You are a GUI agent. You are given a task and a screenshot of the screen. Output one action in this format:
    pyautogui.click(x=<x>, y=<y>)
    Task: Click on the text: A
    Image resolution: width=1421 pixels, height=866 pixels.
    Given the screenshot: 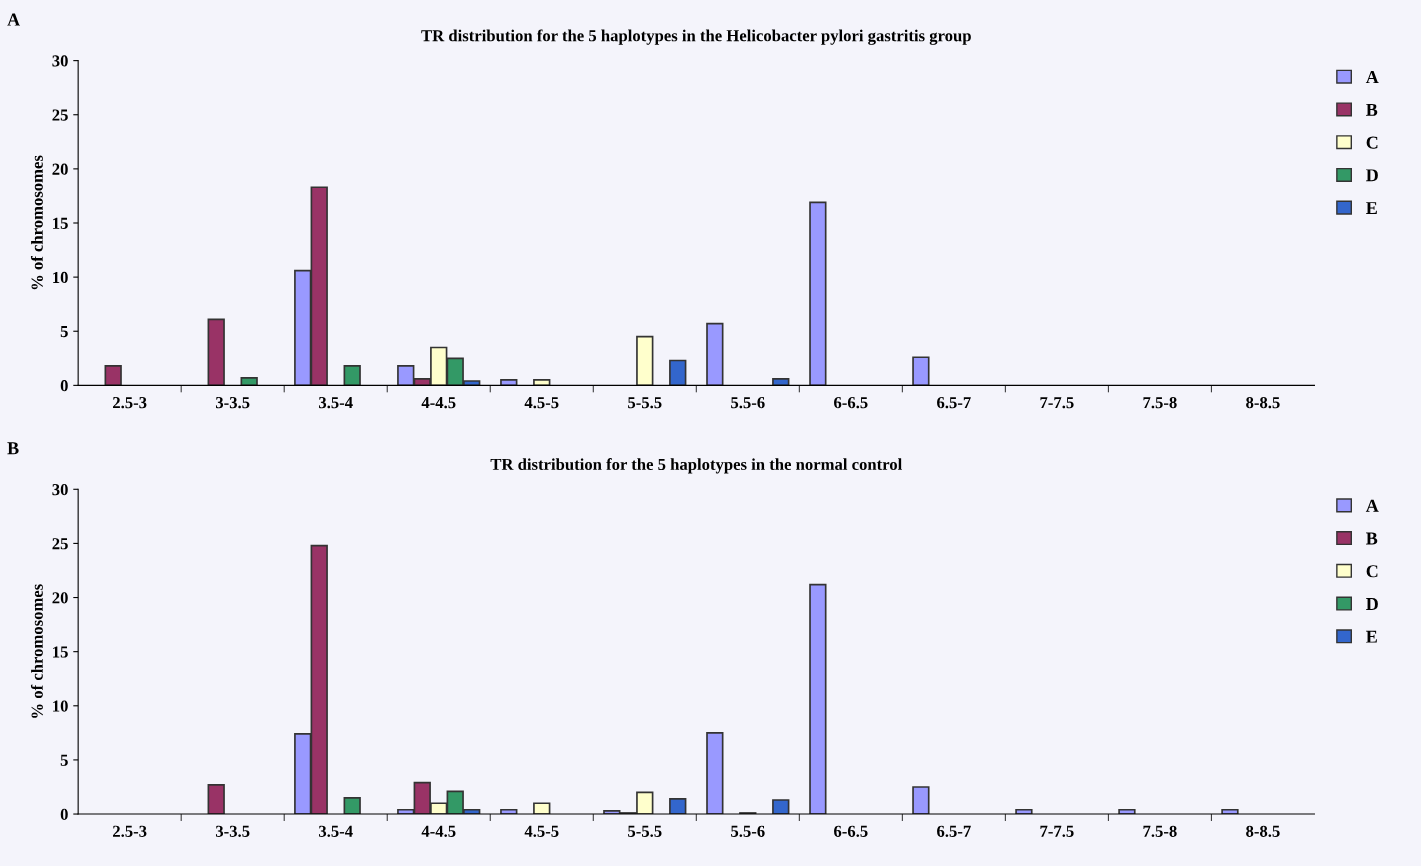 What is the action you would take?
    pyautogui.click(x=14, y=19)
    